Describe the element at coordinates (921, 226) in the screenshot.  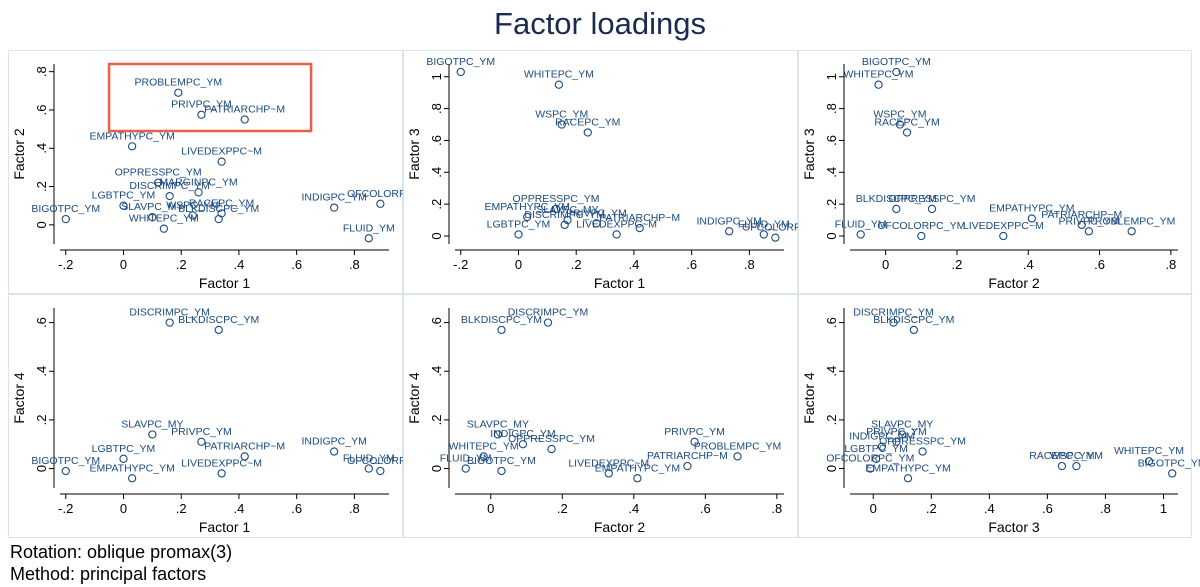
I see `point-label: OFCOLORPC_YM` at that location.